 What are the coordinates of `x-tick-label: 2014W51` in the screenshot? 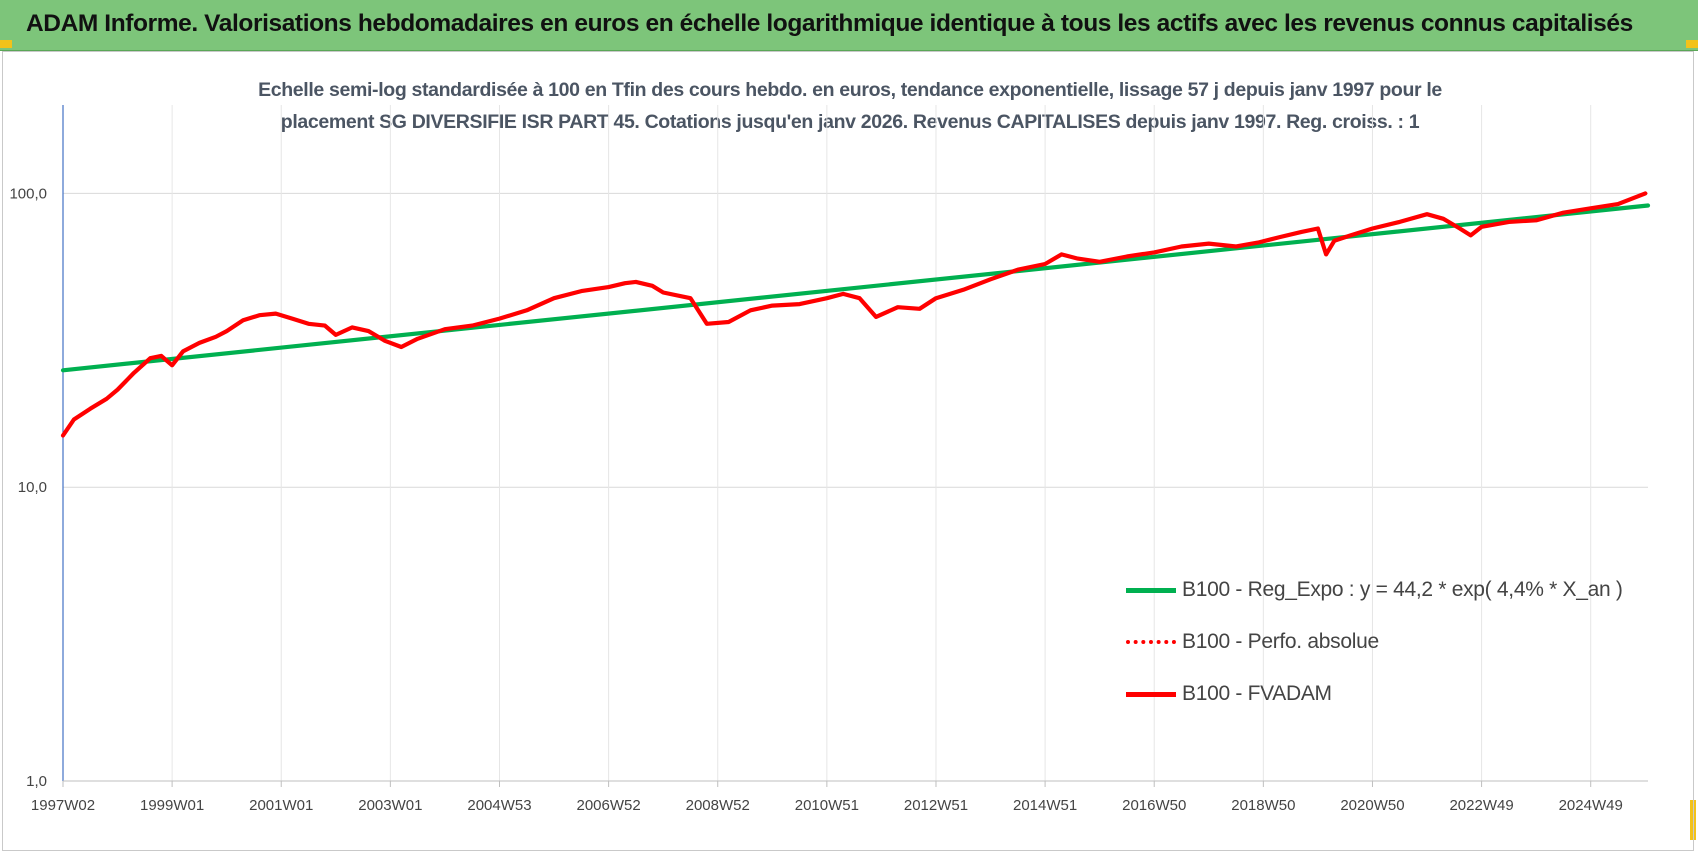 It's located at (1045, 805).